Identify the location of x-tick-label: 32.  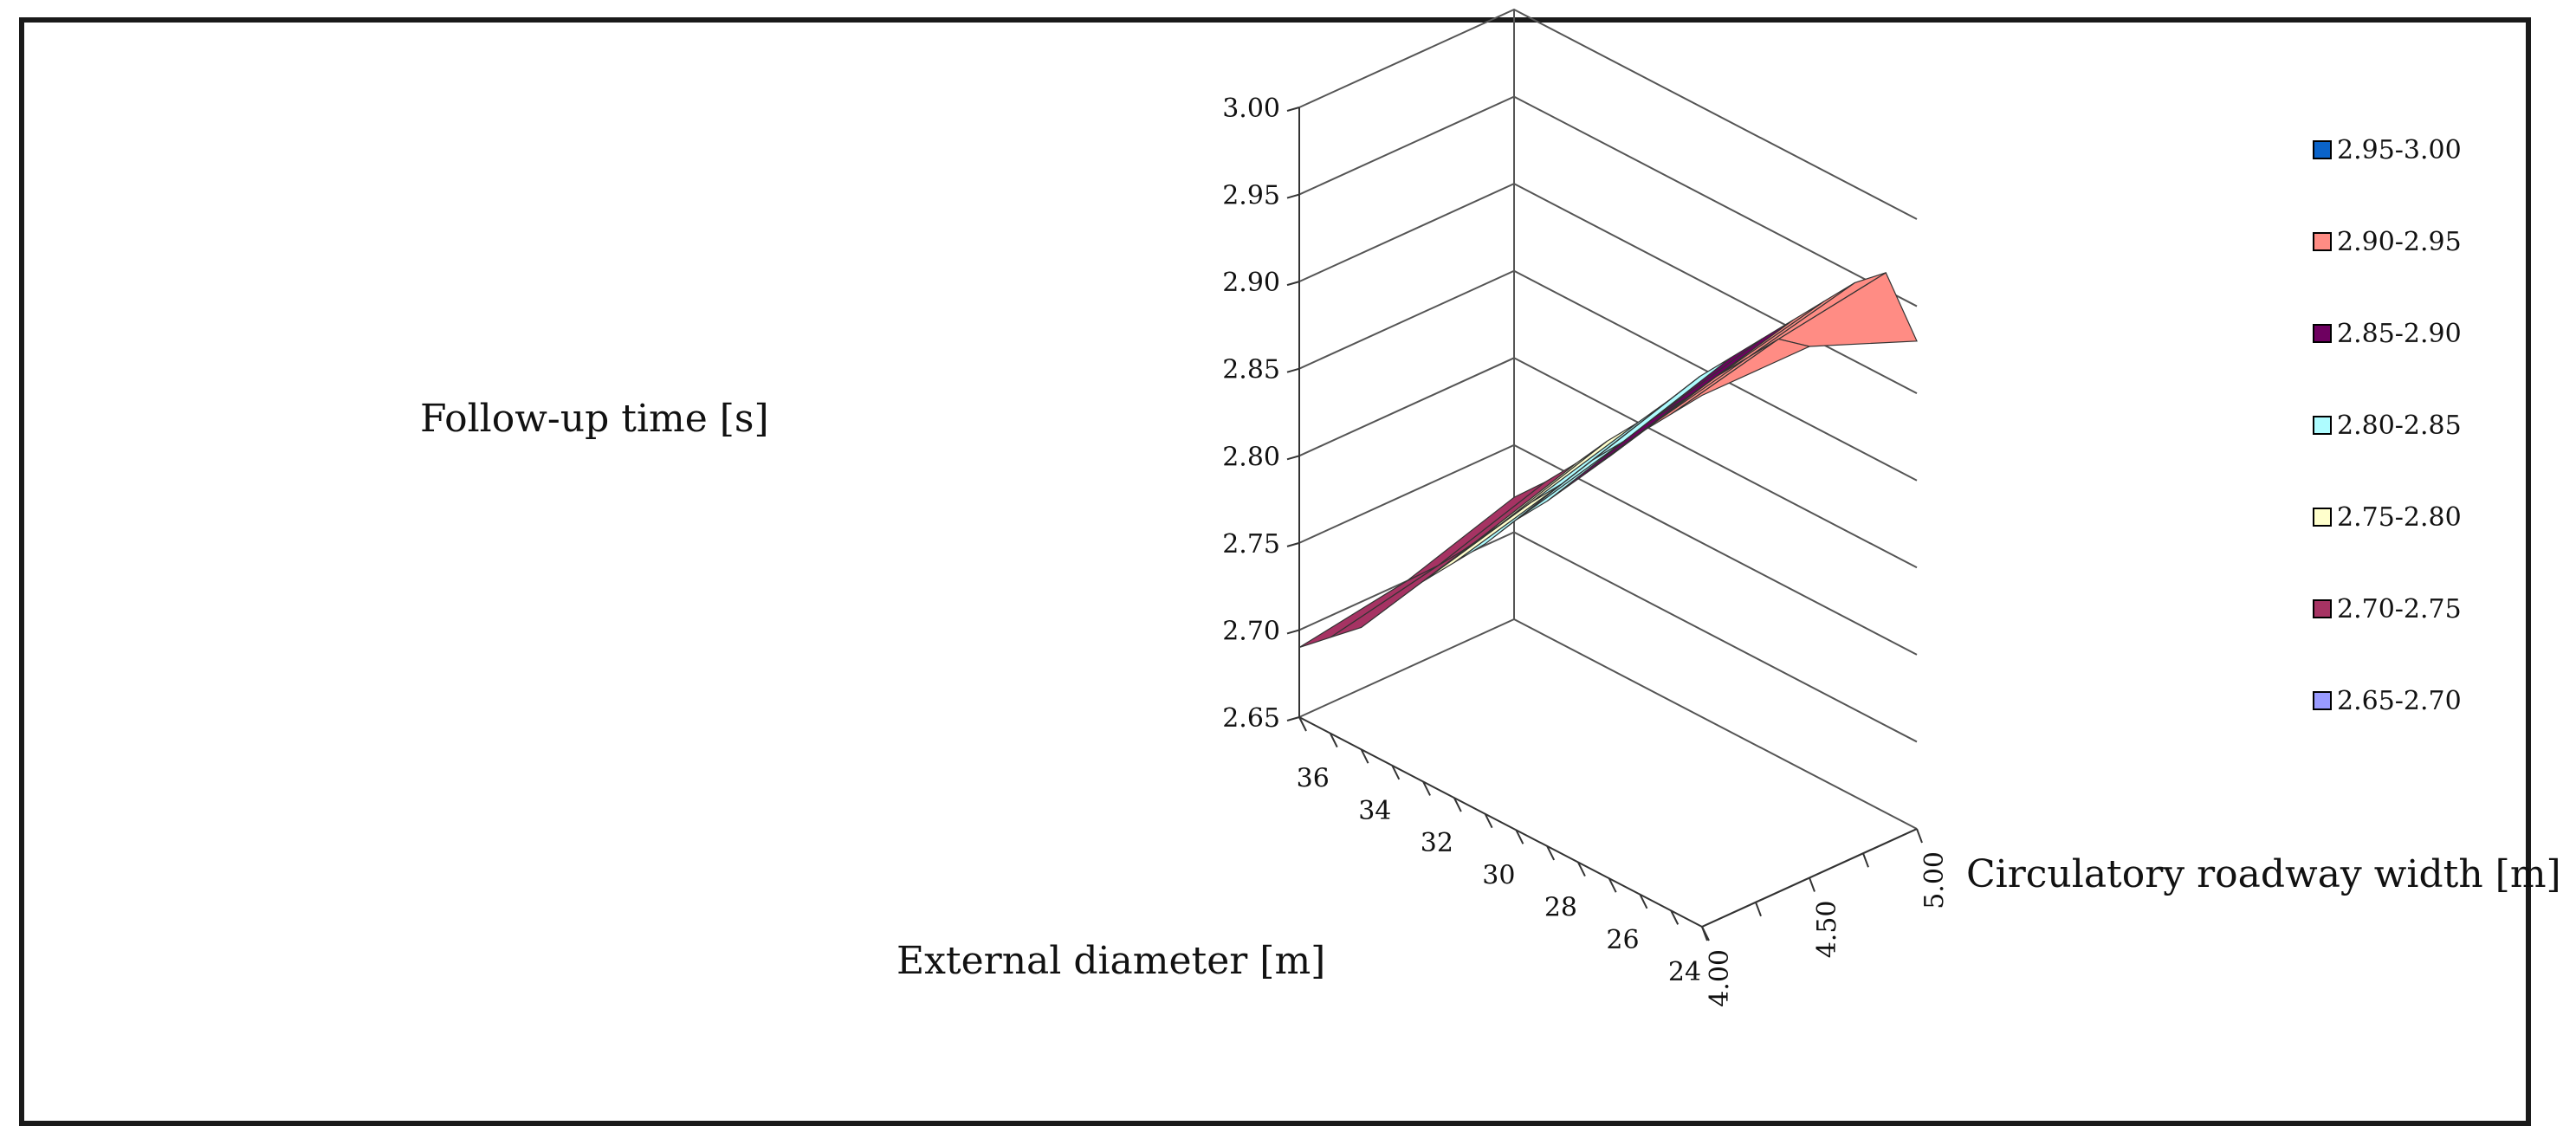
(1437, 843).